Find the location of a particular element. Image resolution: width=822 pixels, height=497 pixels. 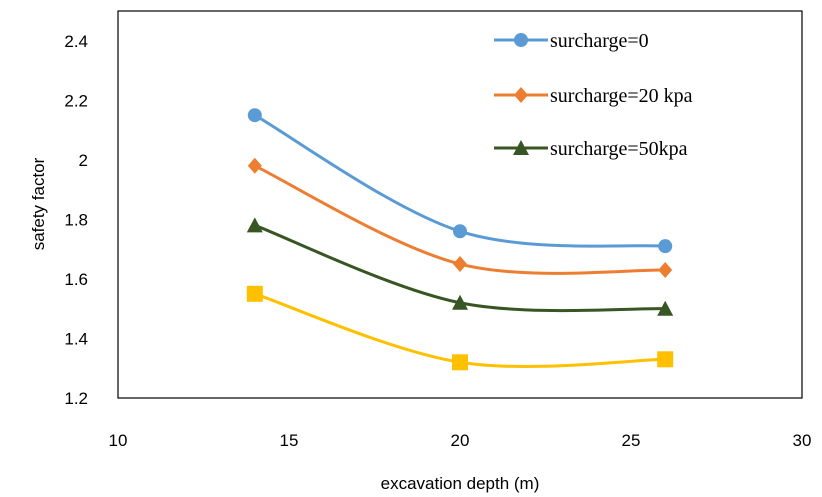

x-tick-label: 20 is located at coordinates (460, 440).